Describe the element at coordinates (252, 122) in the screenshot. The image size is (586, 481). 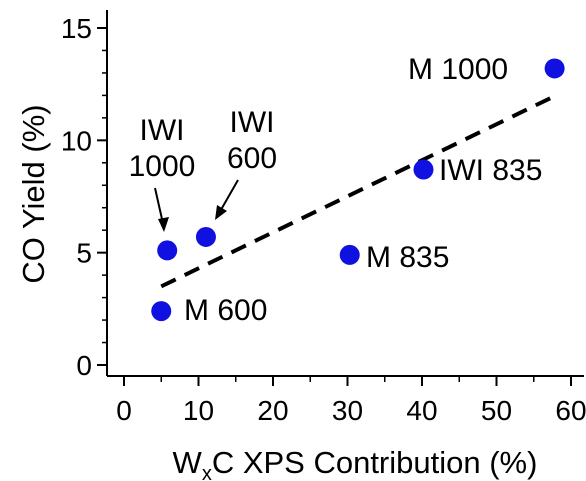
I see `point-label-iwi-600-line1: IWI` at that location.